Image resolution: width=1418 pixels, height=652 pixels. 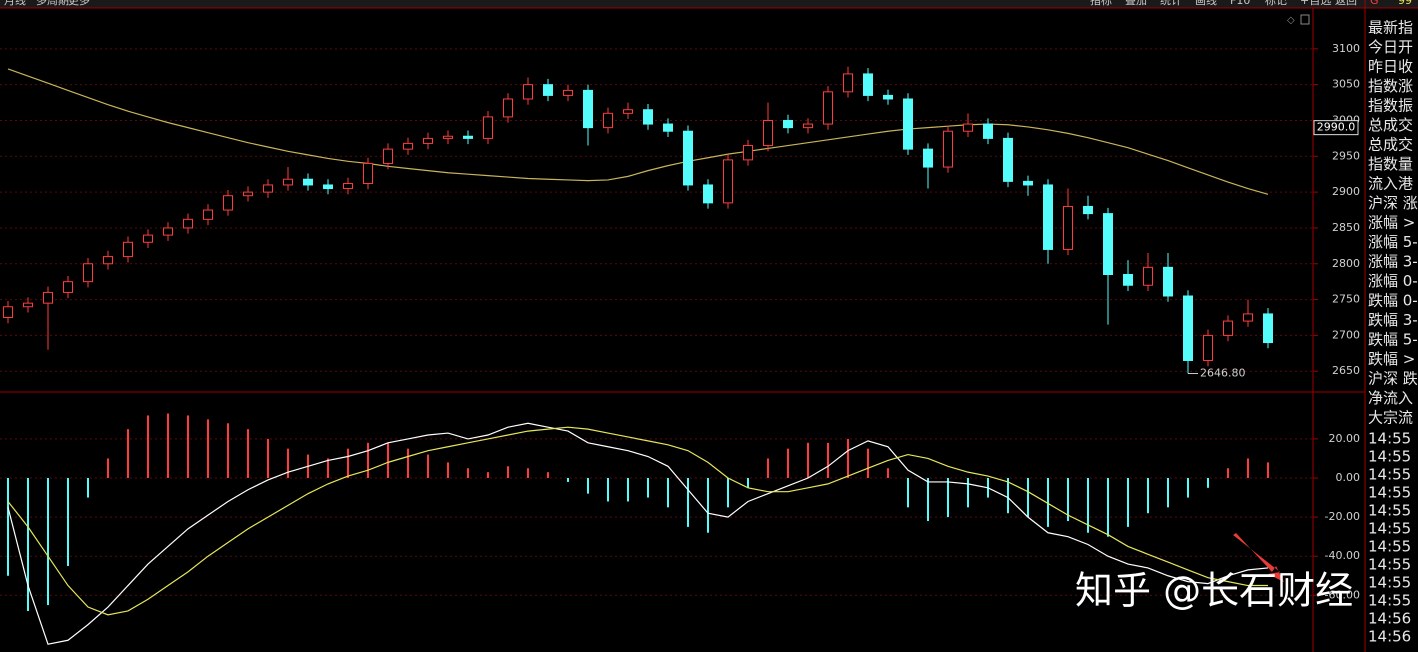 What do you see at coordinates (1393, 320) in the screenshot?
I see `side-label: 跌幅 3-` at bounding box center [1393, 320].